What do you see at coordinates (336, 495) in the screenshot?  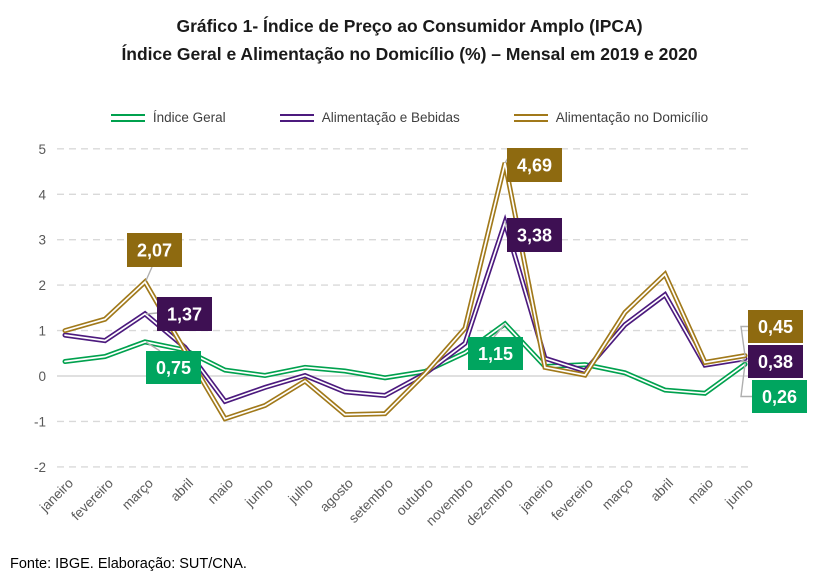 I see `x-axis-tick-label: agosto` at bounding box center [336, 495].